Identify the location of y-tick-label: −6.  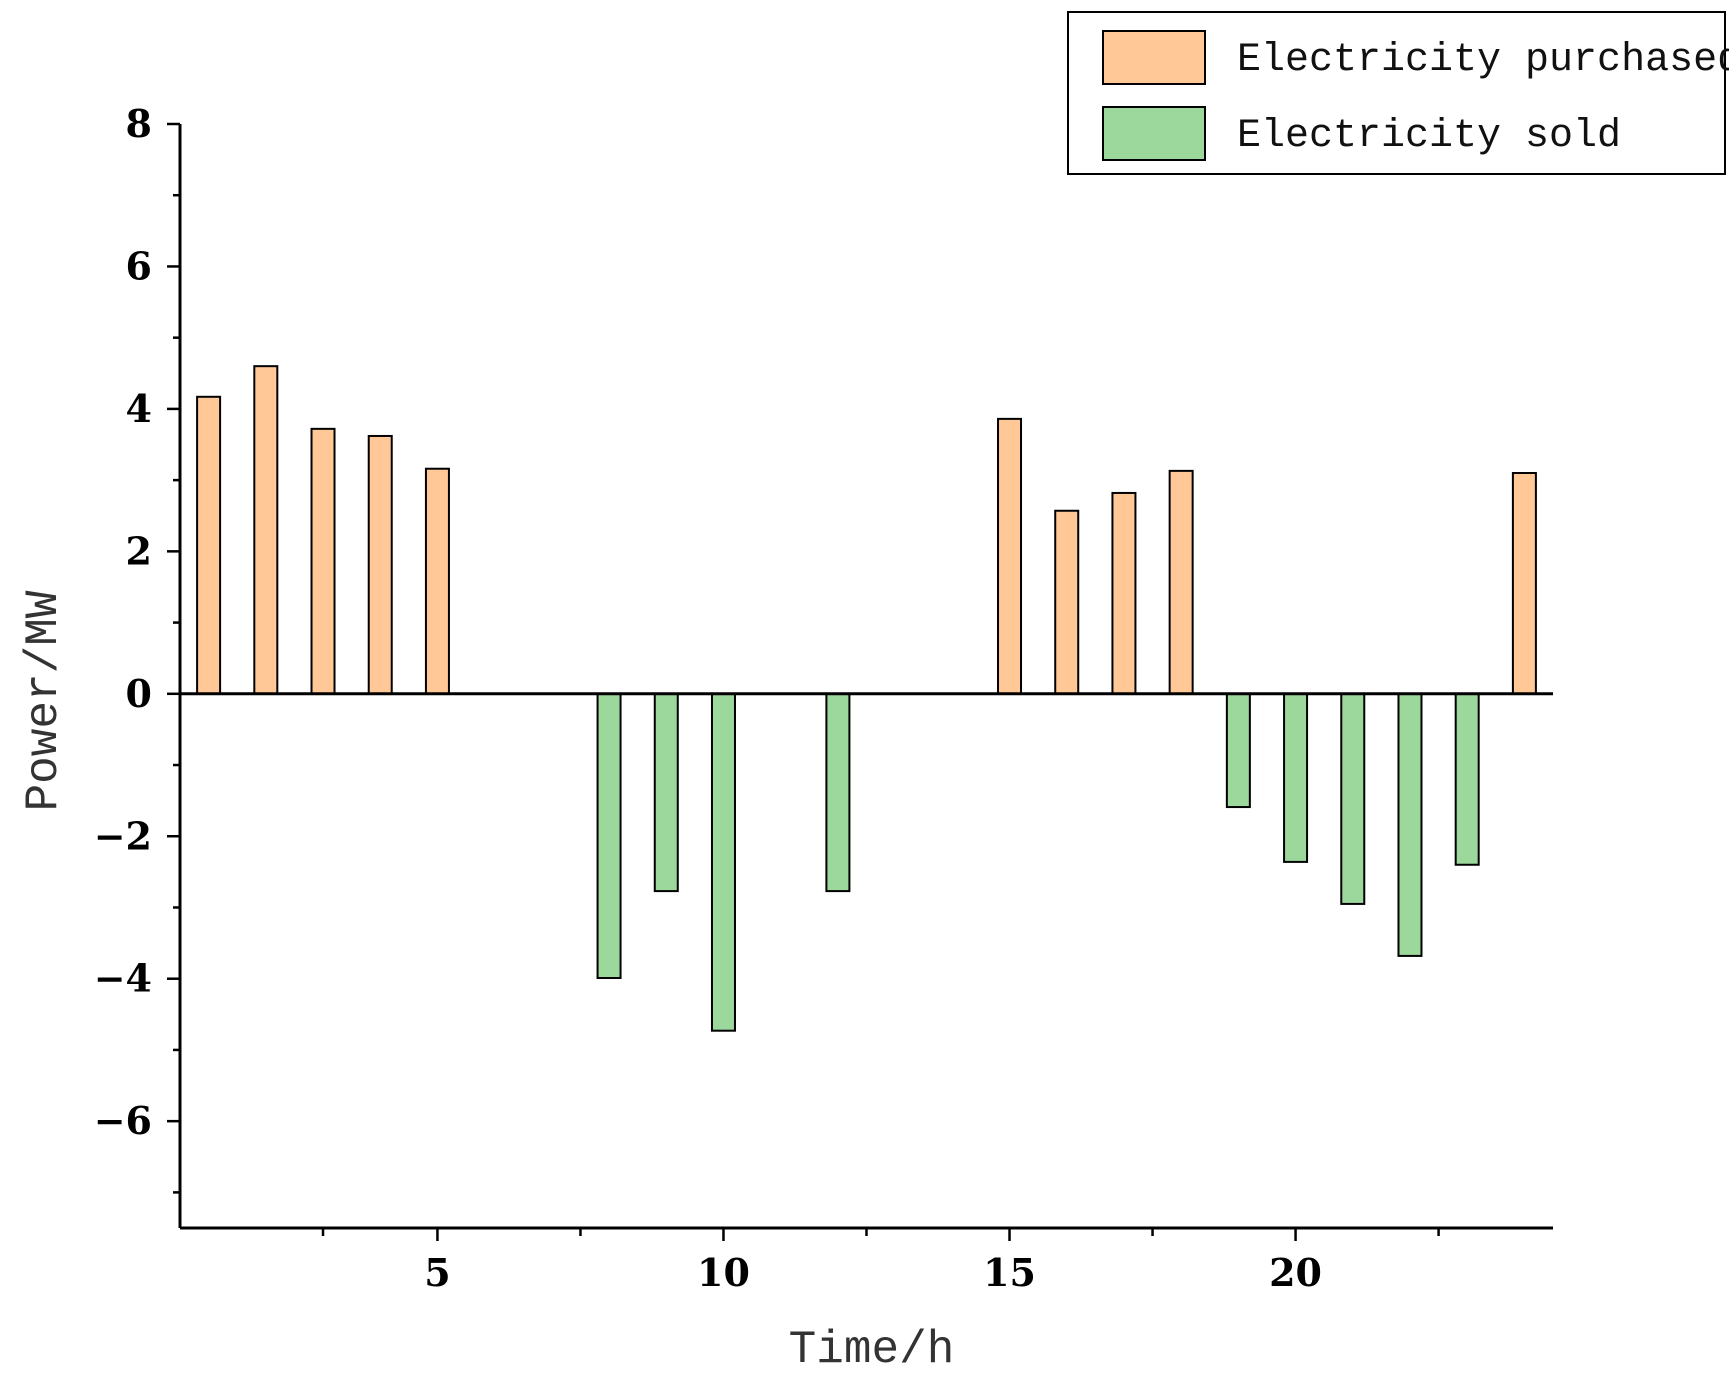
(123, 1120).